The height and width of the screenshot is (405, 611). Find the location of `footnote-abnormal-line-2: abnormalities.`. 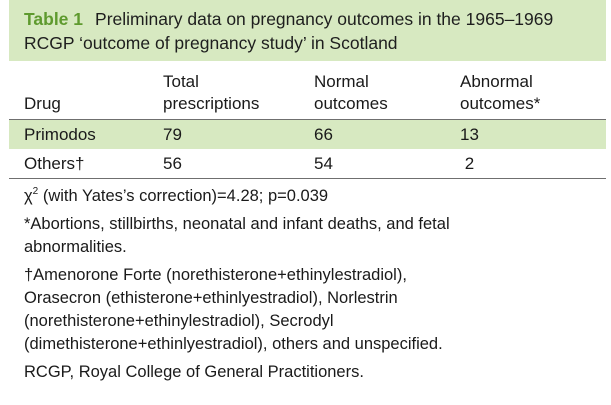

footnote-abnormal-line-2: abnormalities. is located at coordinates (75, 247).